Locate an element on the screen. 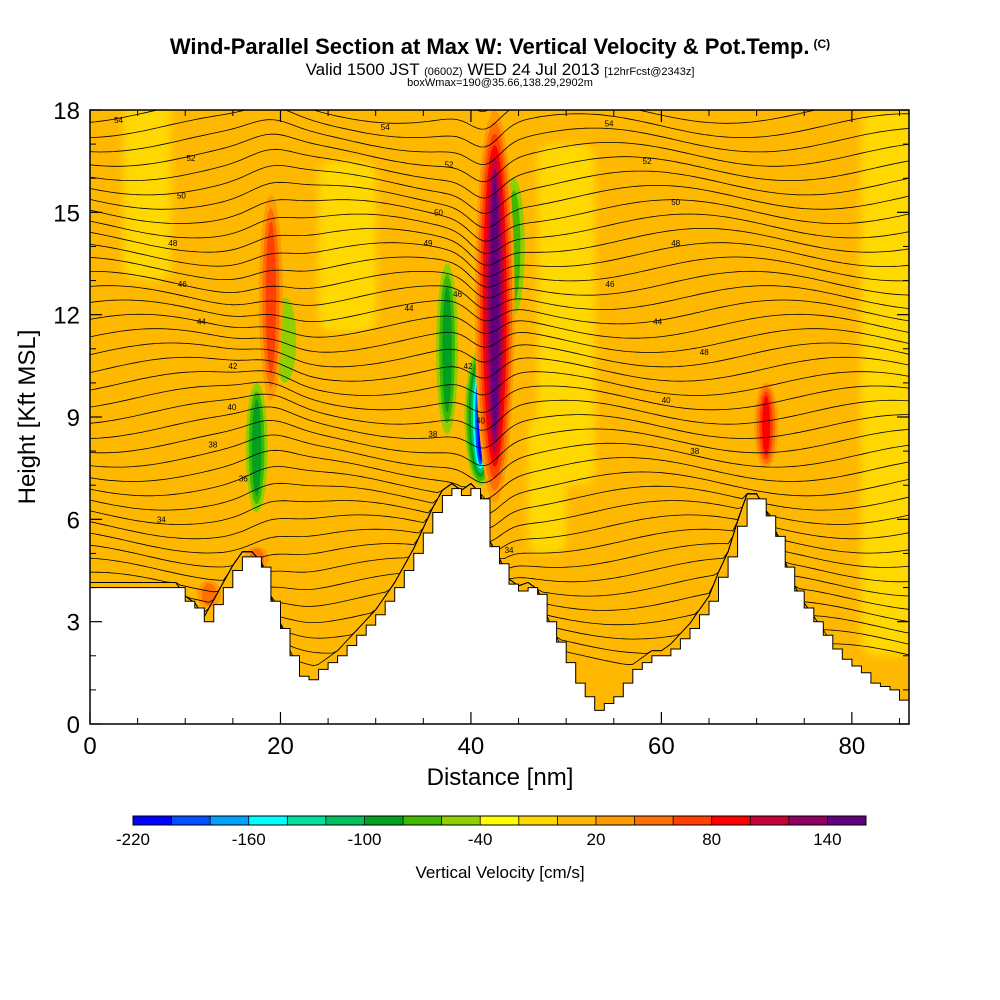 The image size is (1000, 1000). colorbar-tick-label: -100 is located at coordinates (364, 839).